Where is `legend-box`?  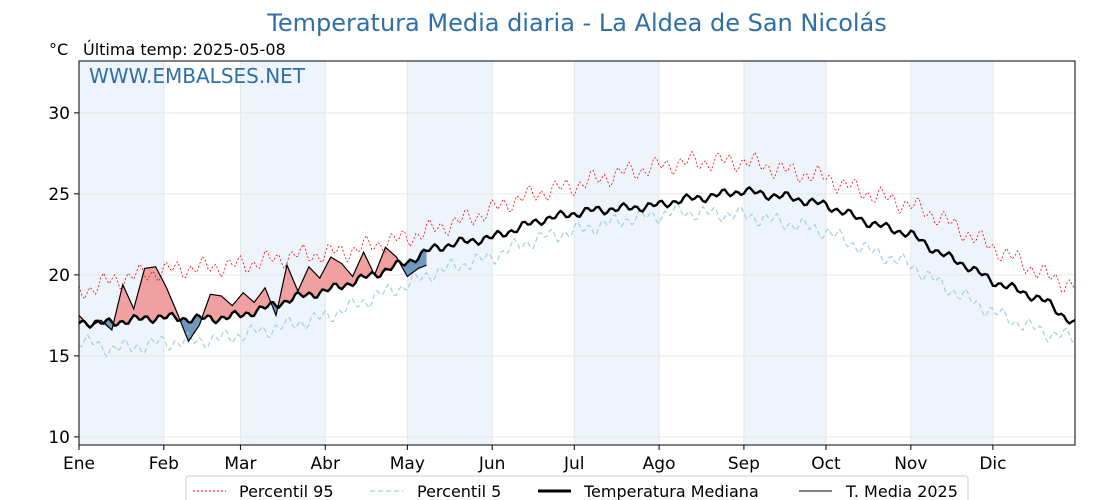 legend-box is located at coordinates (577, 487).